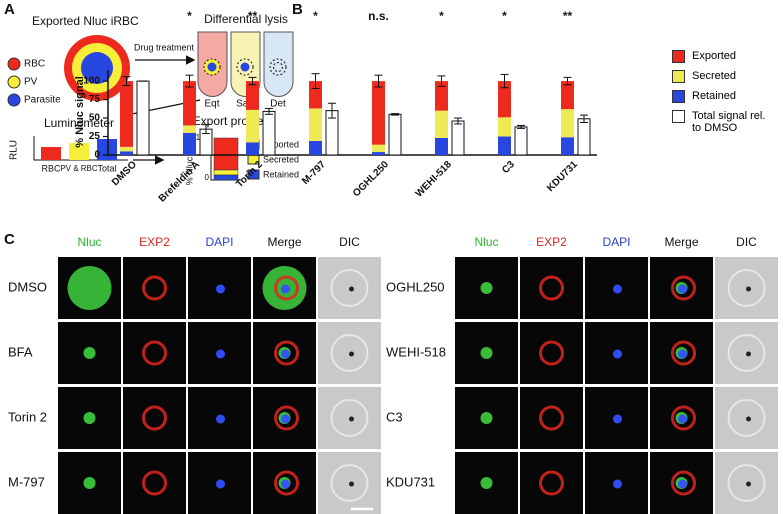  I want to click on legend-item: Retained, so click(724, 96).